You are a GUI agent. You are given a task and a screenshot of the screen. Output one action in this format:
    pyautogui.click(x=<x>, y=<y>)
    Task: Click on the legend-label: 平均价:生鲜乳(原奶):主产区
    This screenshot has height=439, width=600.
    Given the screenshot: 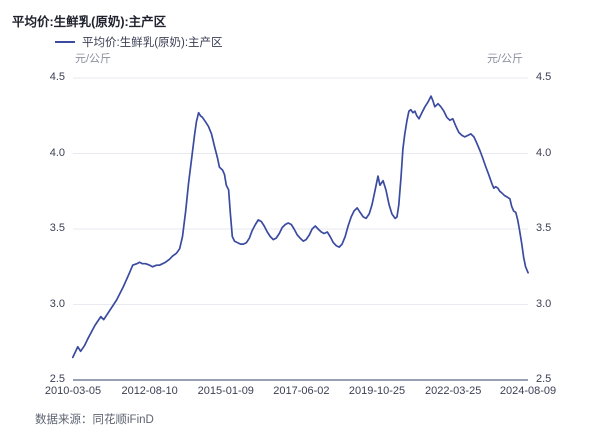 What is the action you would take?
    pyautogui.click(x=152, y=42)
    